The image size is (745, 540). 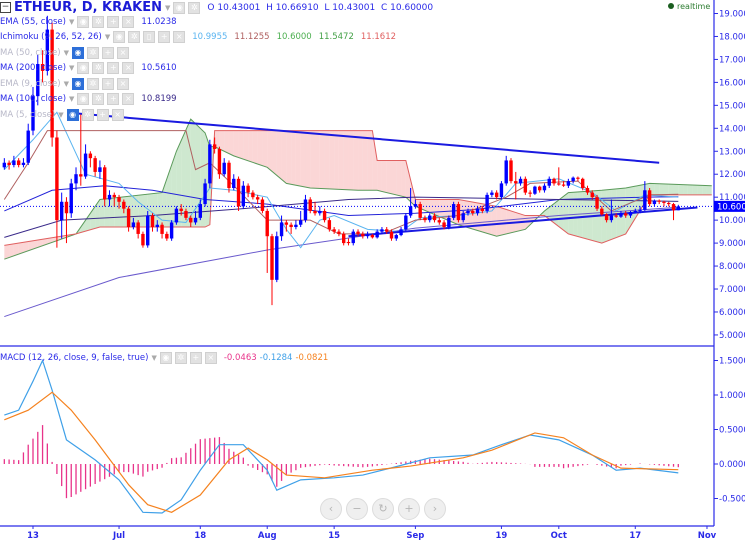 What do you see at coordinates (51, 37) in the screenshot?
I see `indicator-name: Ichimoku (9, 26, 52, 26)` at bounding box center [51, 37].